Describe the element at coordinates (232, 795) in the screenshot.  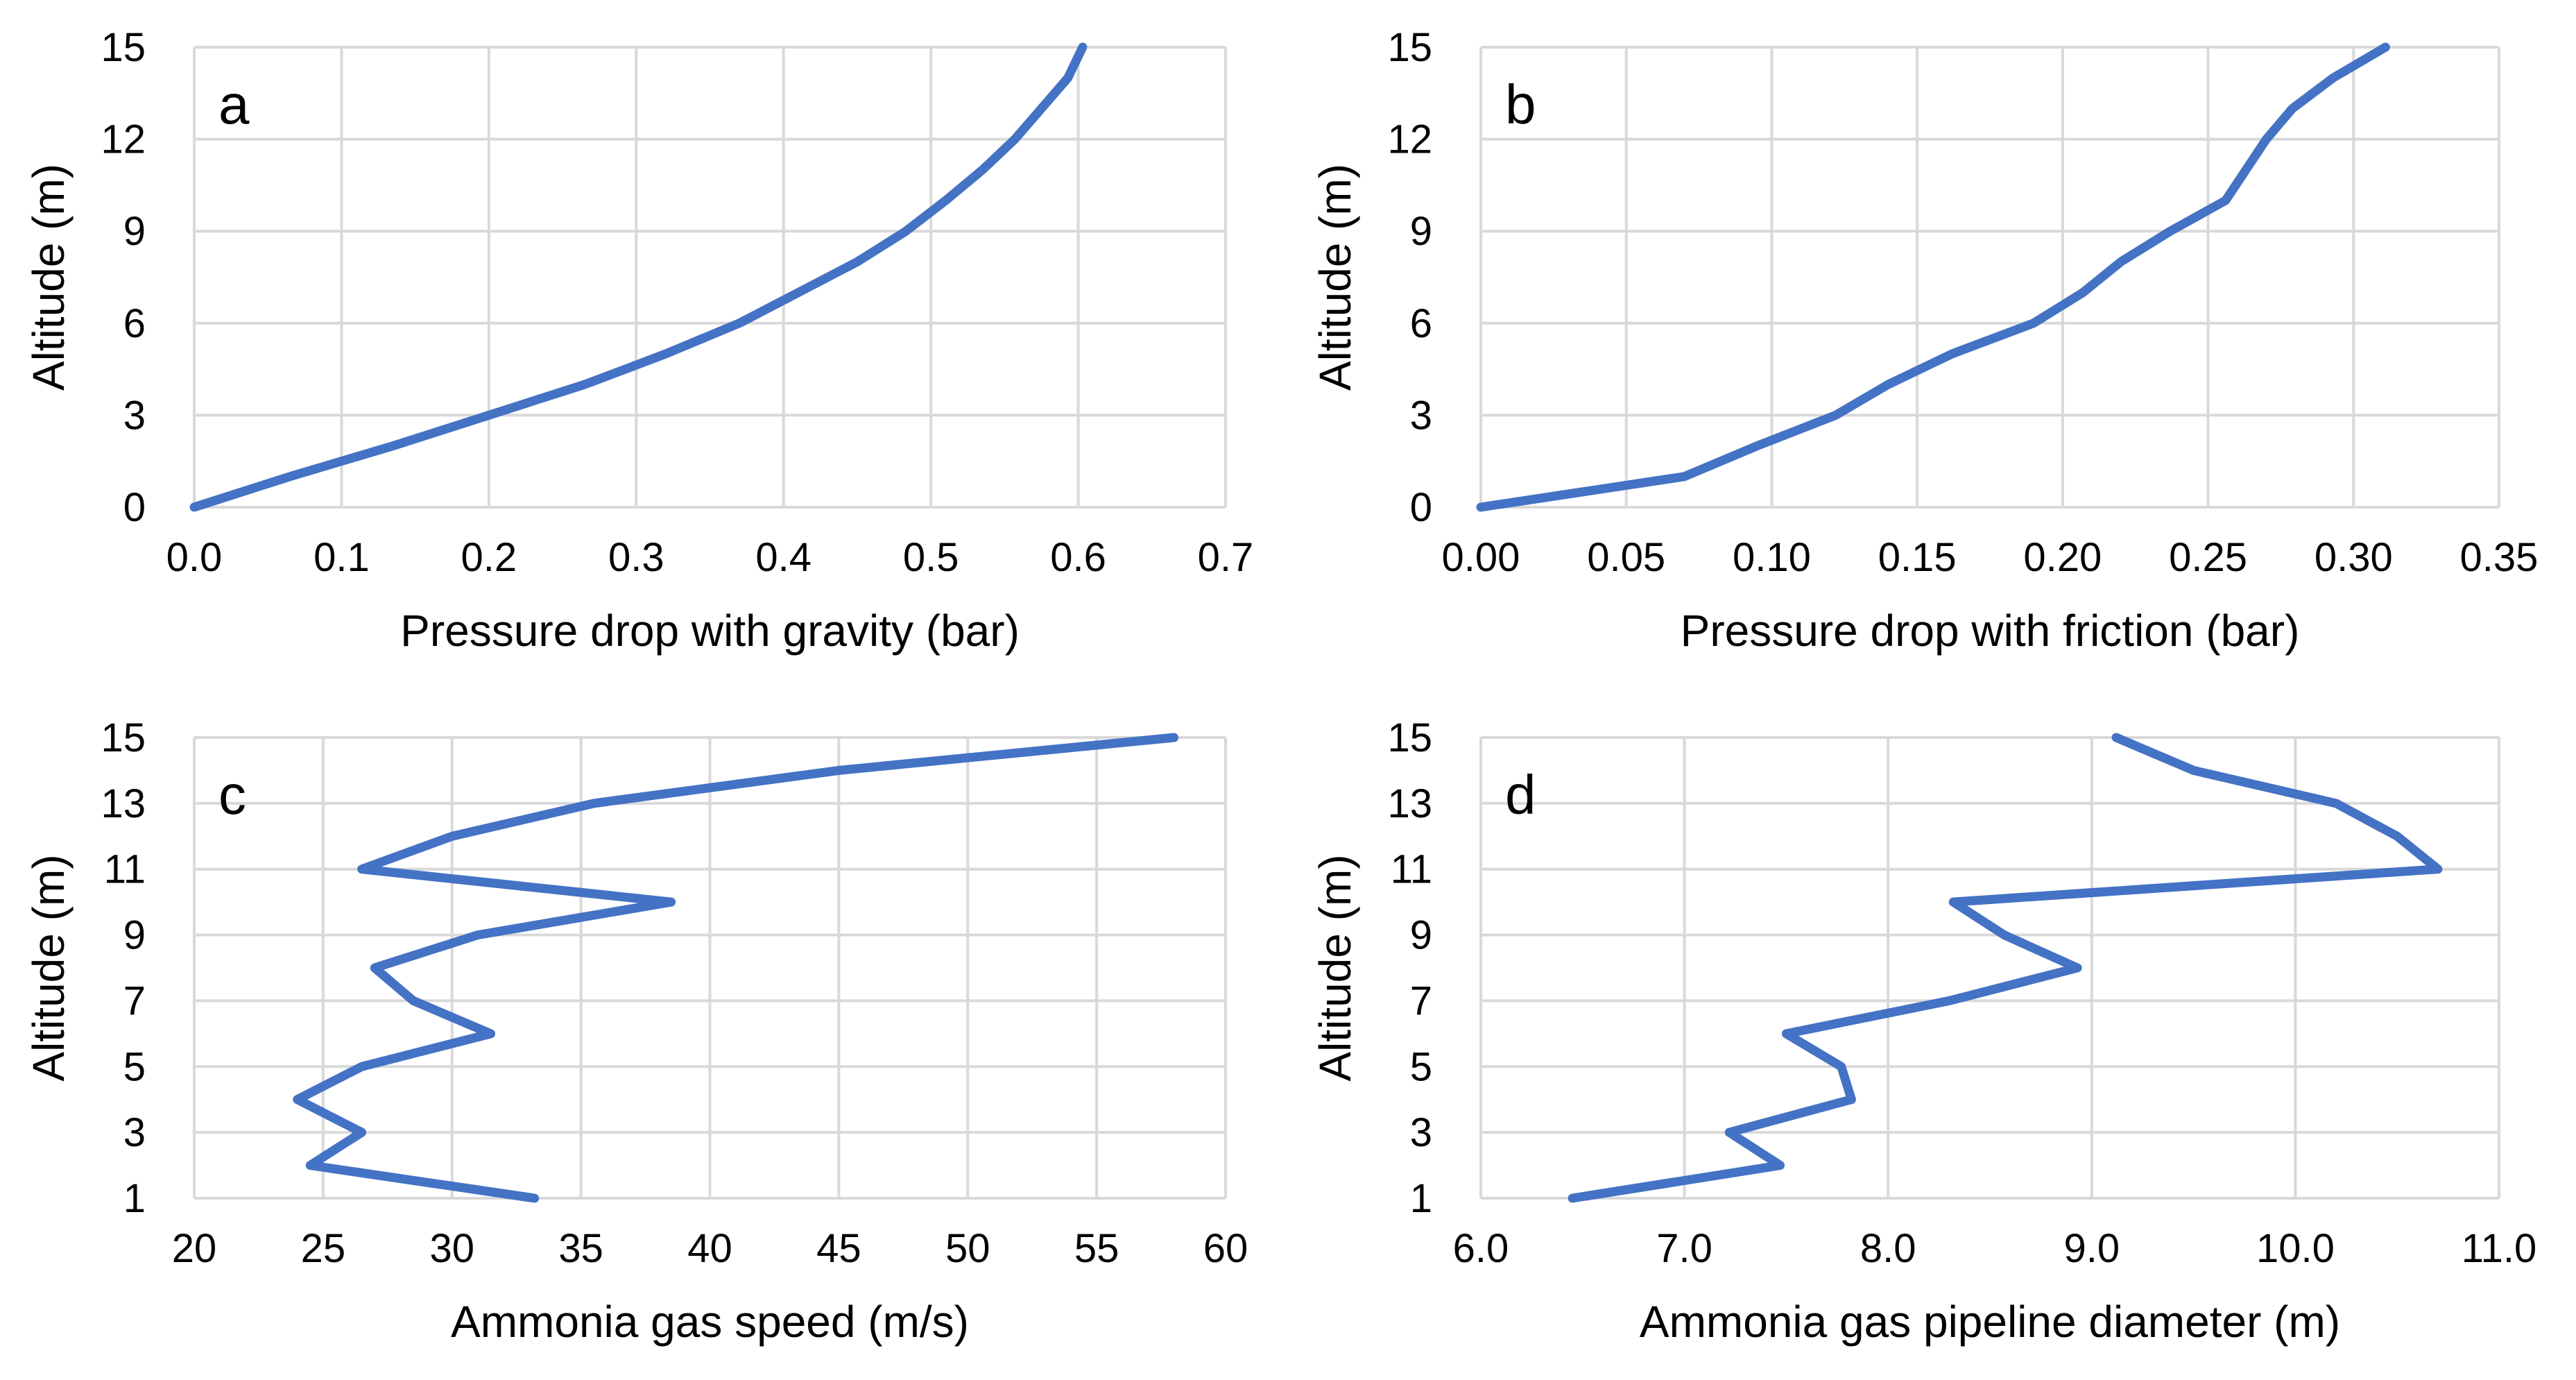
I see `panel-letter: c` at that location.